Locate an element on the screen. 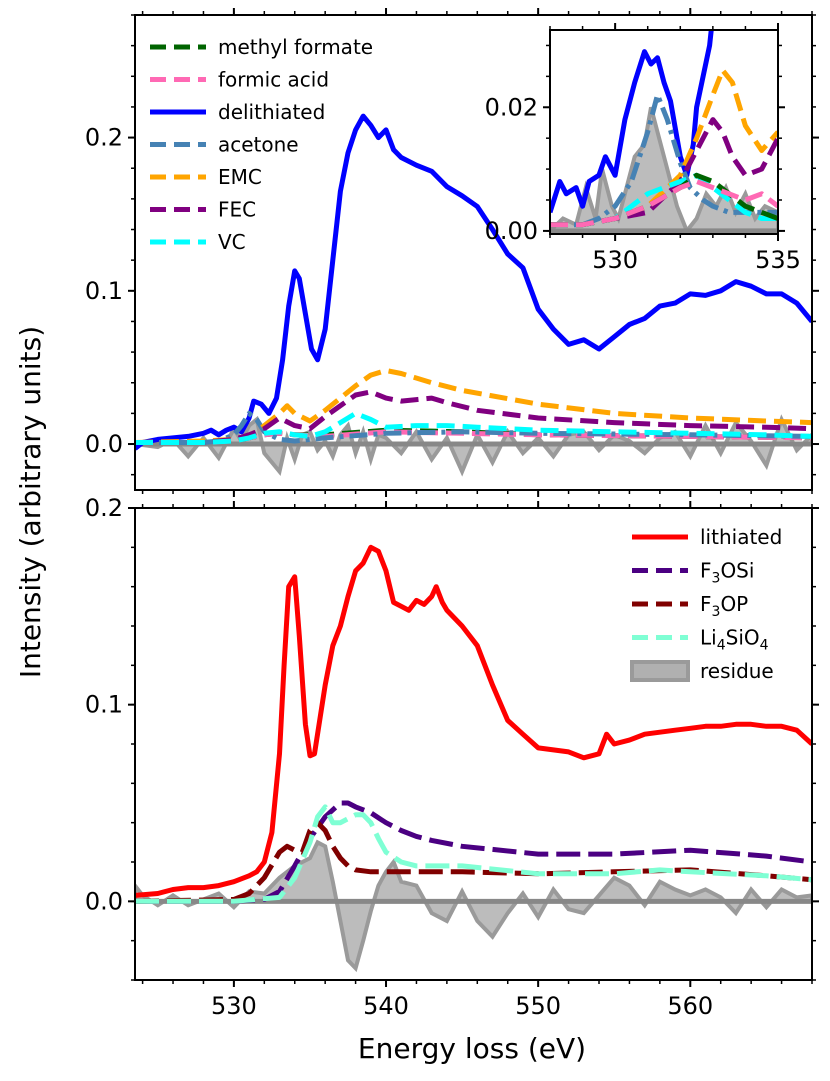 The width and height of the screenshot is (830, 1081). inset-ticks: 0.00 0.02 530 535 is located at coordinates (643, 148).